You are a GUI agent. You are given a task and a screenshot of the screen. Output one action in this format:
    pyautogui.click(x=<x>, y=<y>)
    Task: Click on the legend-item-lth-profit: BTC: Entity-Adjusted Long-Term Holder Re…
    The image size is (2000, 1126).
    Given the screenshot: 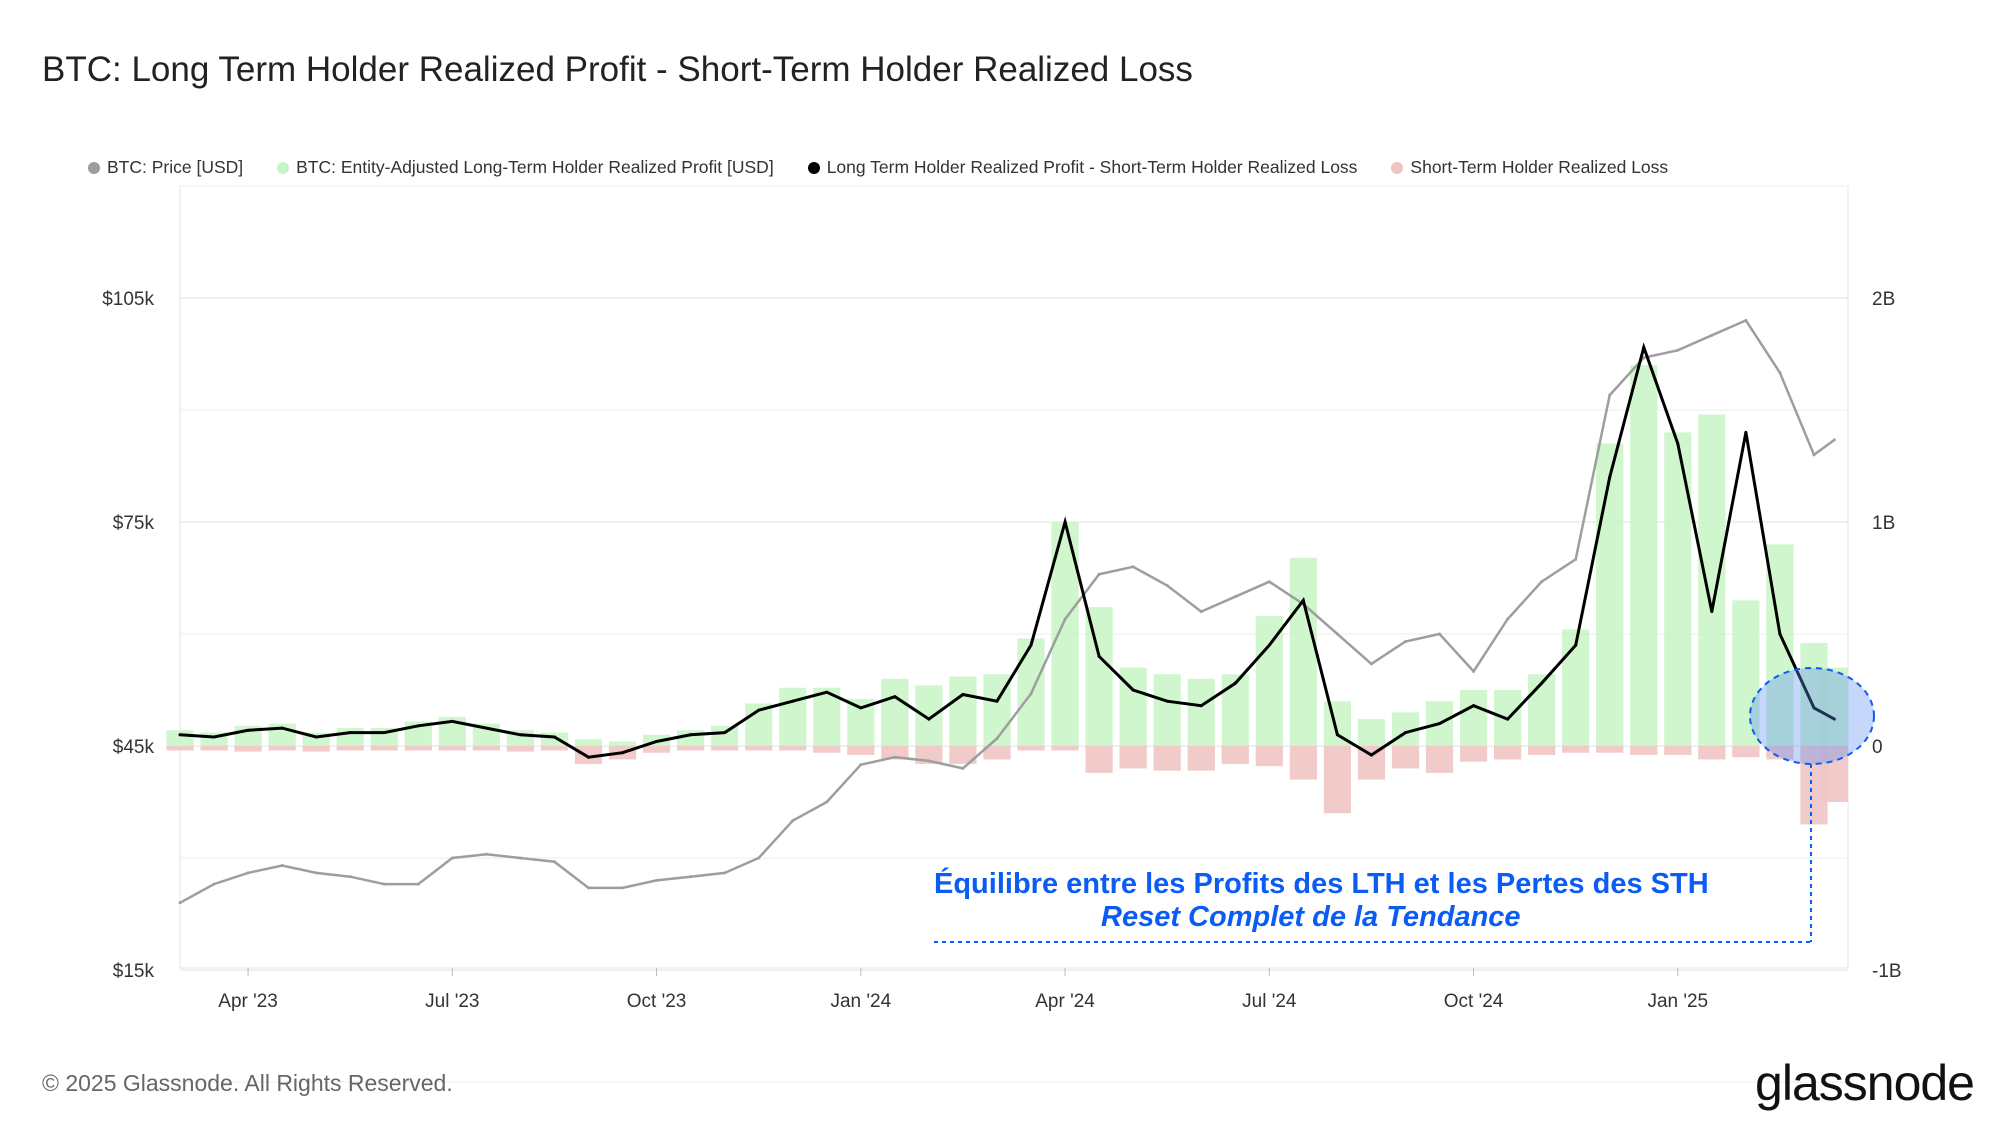 What is the action you would take?
    pyautogui.click(x=525, y=167)
    